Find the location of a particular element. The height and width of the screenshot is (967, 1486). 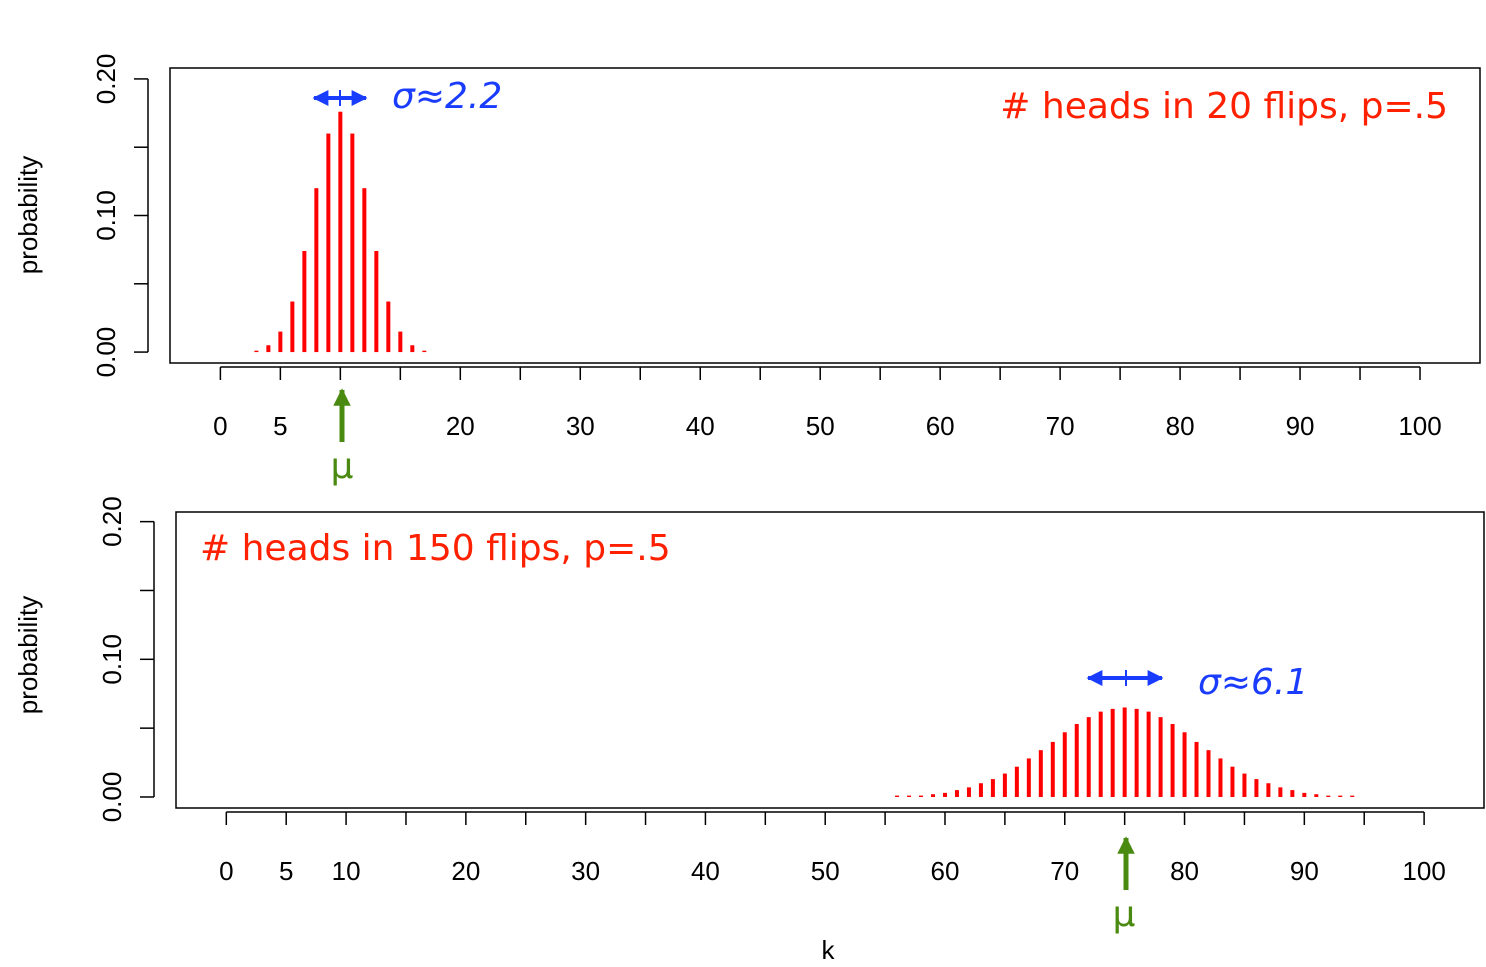

panel-title: # heads in 150 flips, p=.5 is located at coordinates (435, 548).